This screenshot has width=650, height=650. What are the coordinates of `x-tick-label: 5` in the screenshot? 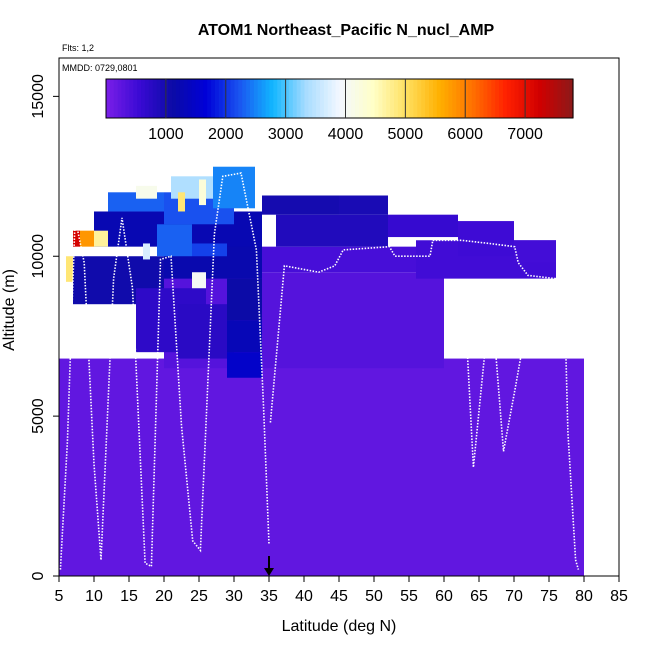 It's located at (59, 596).